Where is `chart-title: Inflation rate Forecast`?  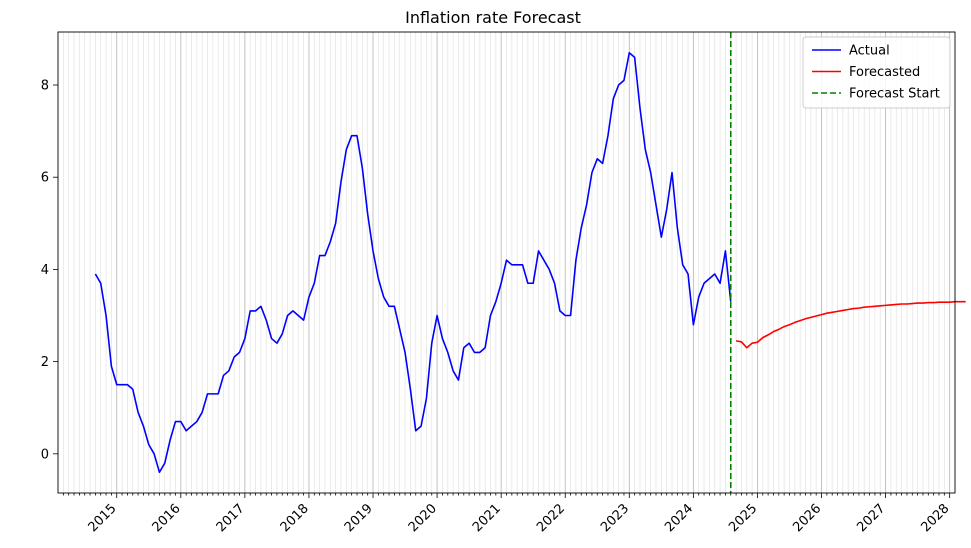 chart-title: Inflation rate Forecast is located at coordinates (493, 17).